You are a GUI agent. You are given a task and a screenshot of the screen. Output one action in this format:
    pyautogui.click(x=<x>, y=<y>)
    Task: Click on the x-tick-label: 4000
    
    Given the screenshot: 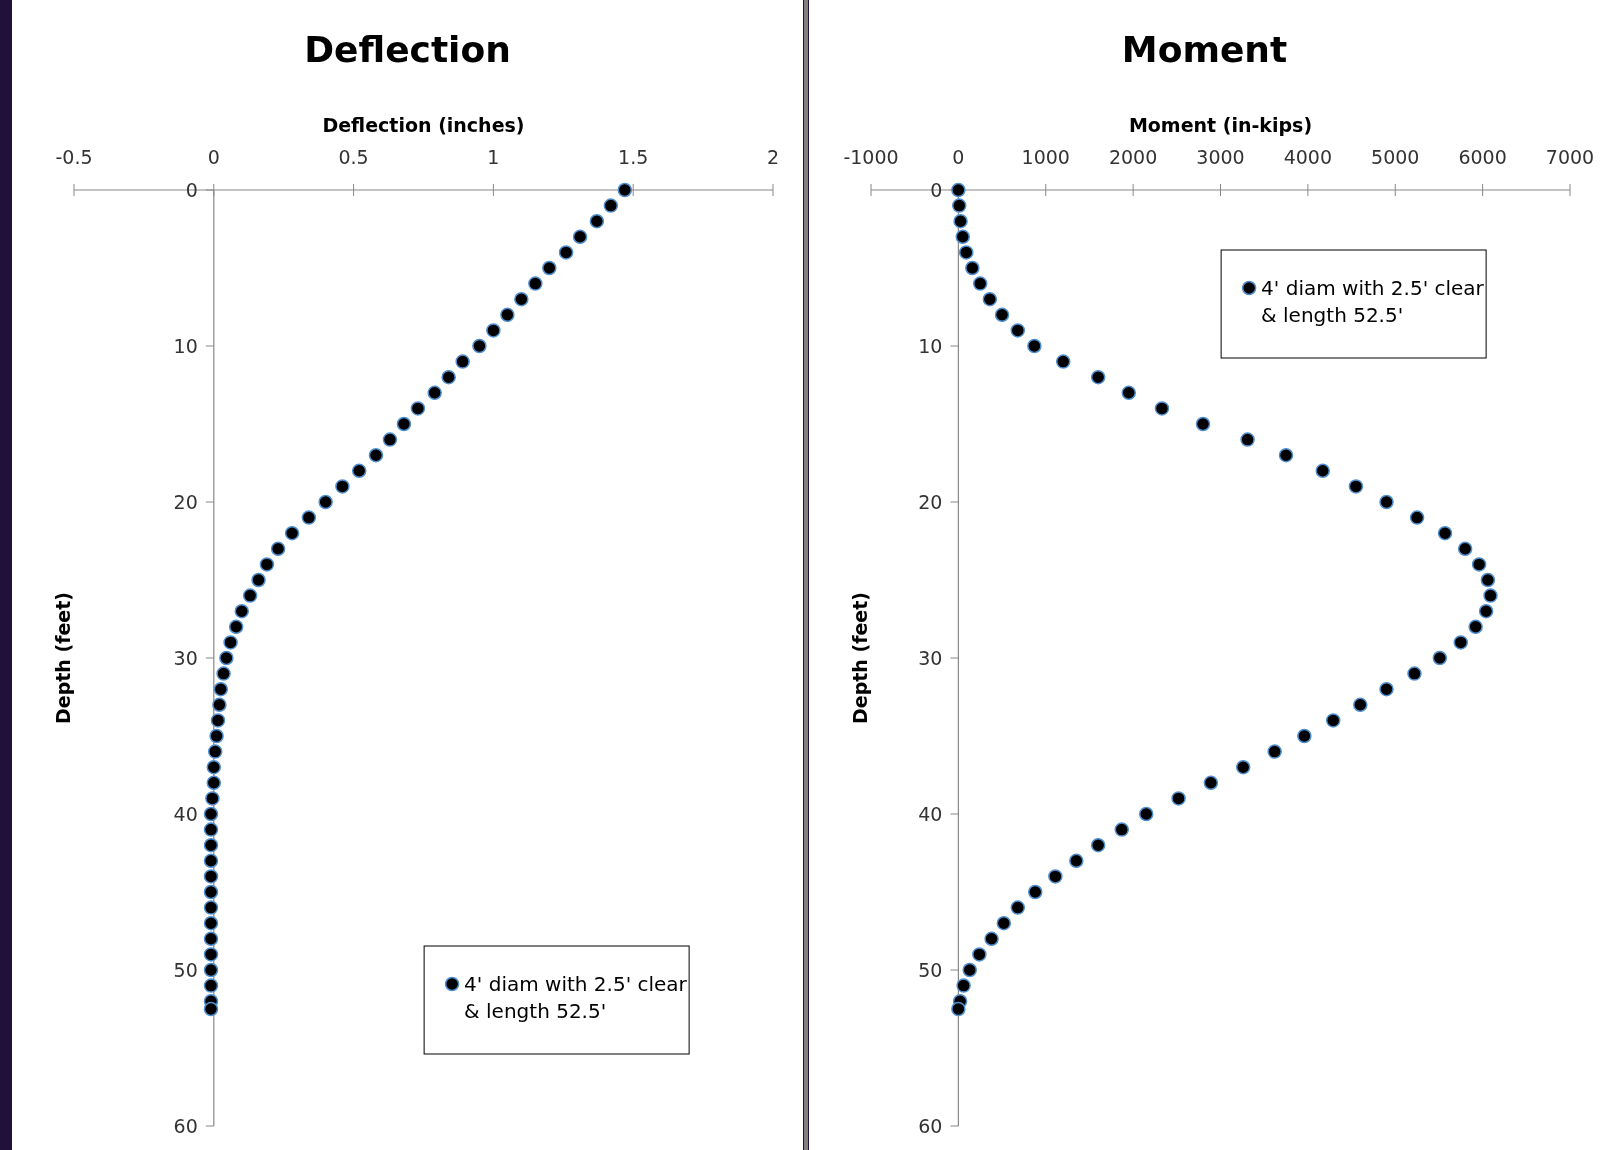 What is the action you would take?
    pyautogui.click(x=1308, y=157)
    